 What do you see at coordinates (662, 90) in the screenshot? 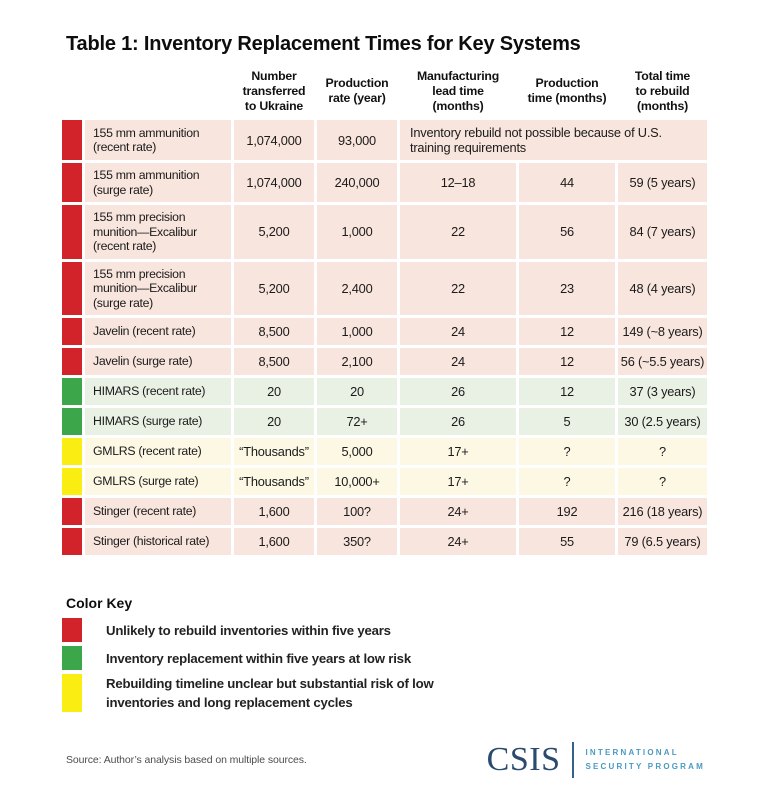
I see `column-header-5: Total time to rebuild (months)` at bounding box center [662, 90].